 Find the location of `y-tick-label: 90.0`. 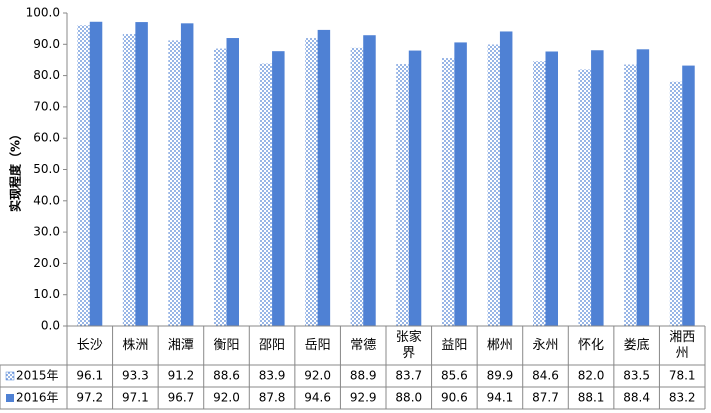

y-tick-label: 90.0 is located at coordinates (46, 44).